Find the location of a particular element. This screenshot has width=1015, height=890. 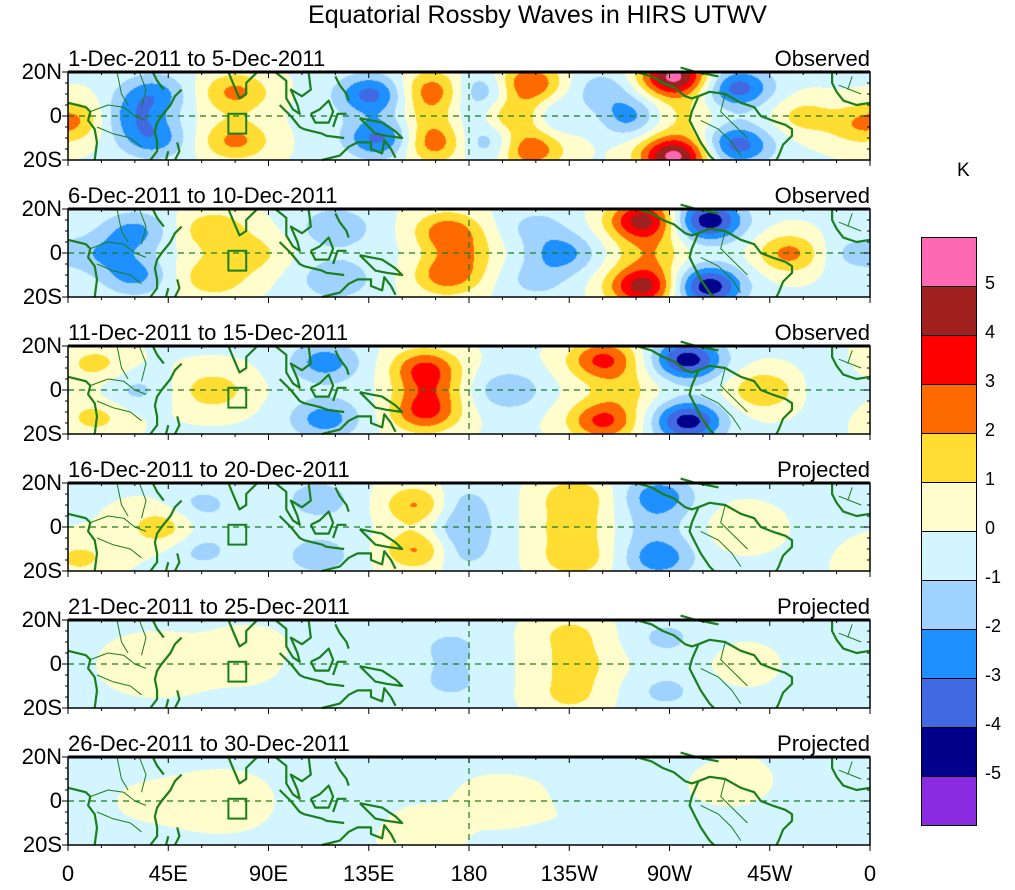

x-tick-label: 90W is located at coordinates (669, 873).